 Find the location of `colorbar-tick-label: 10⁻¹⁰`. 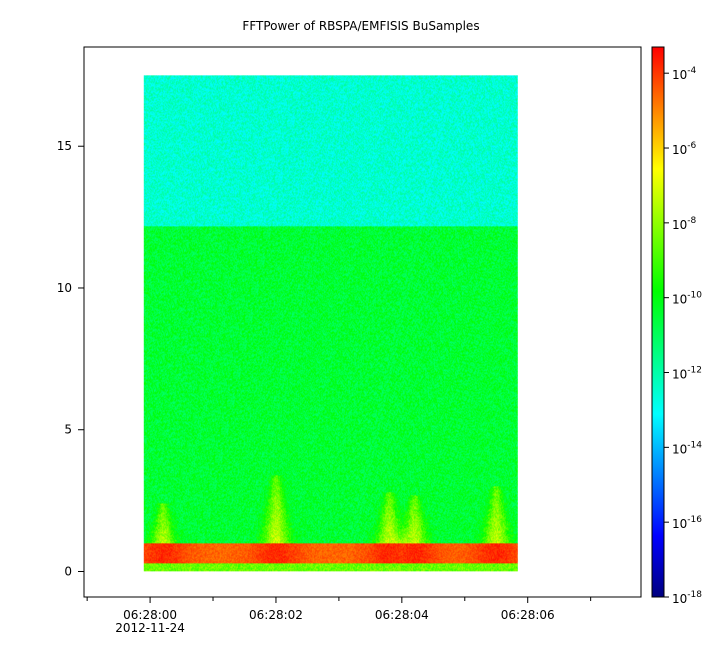

colorbar-tick-label: 10⁻¹⁰ is located at coordinates (687, 299).